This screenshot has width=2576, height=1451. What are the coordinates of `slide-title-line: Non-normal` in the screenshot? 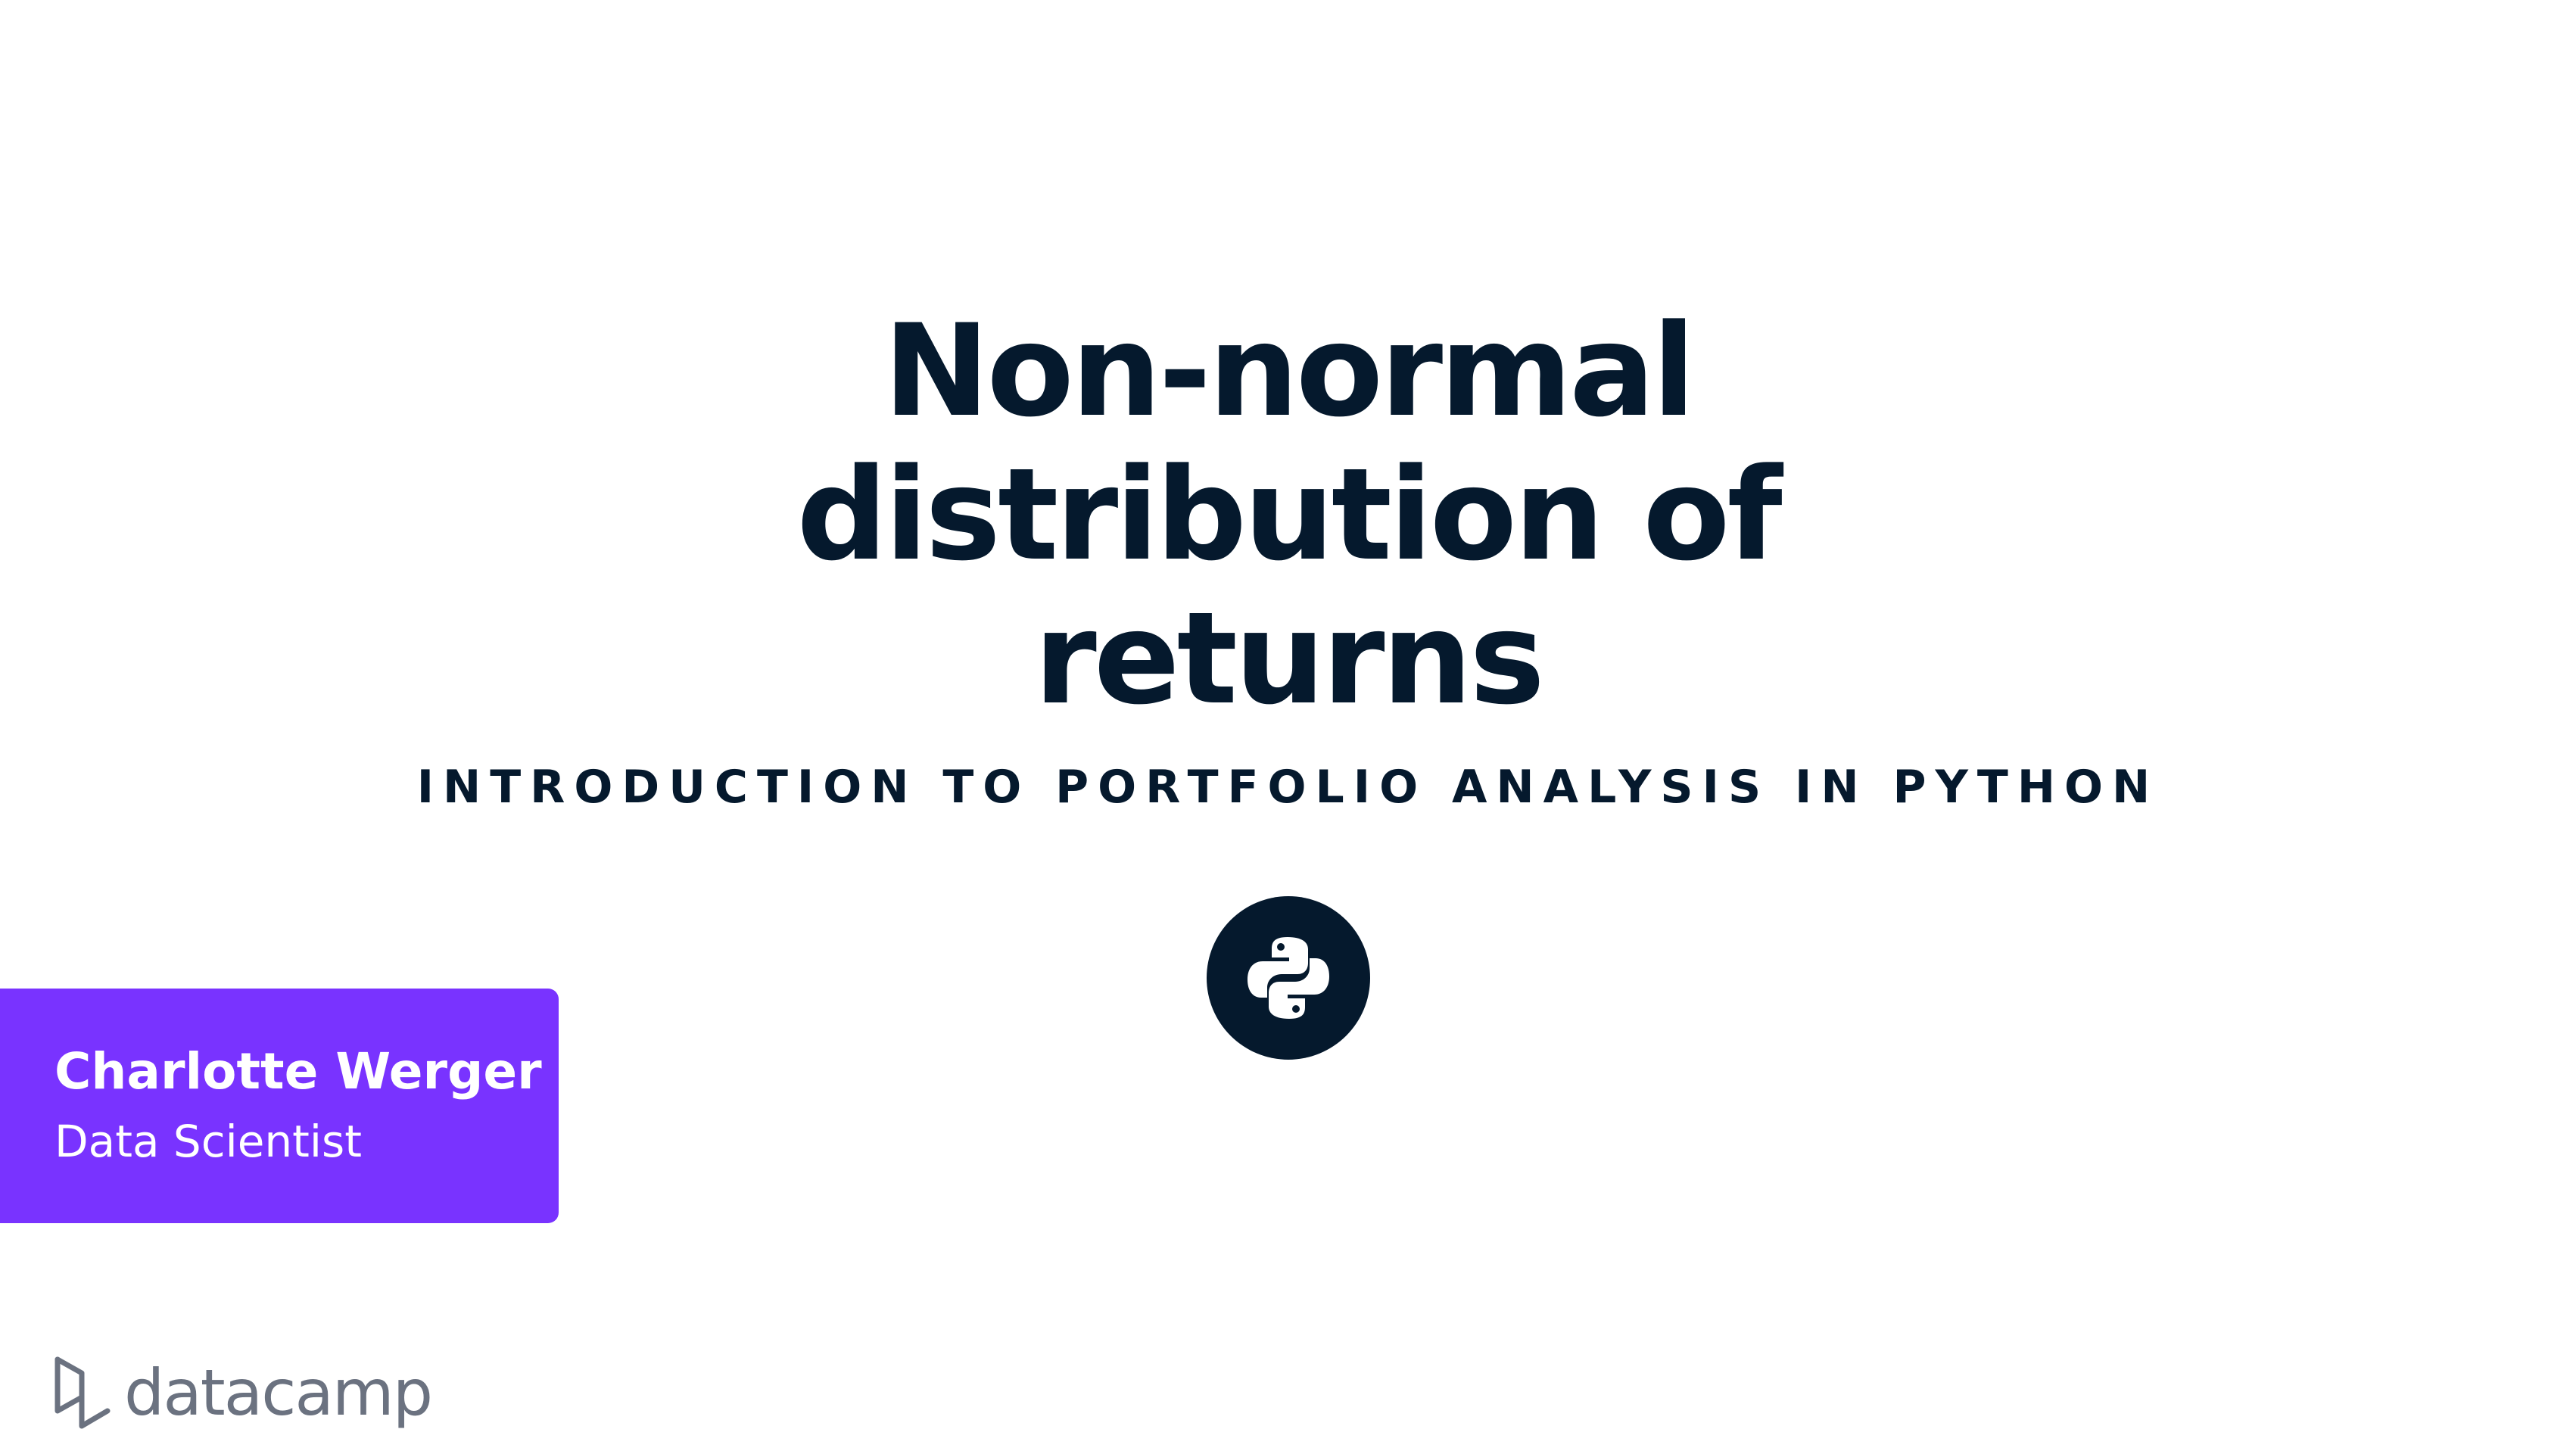 It's located at (1289, 371).